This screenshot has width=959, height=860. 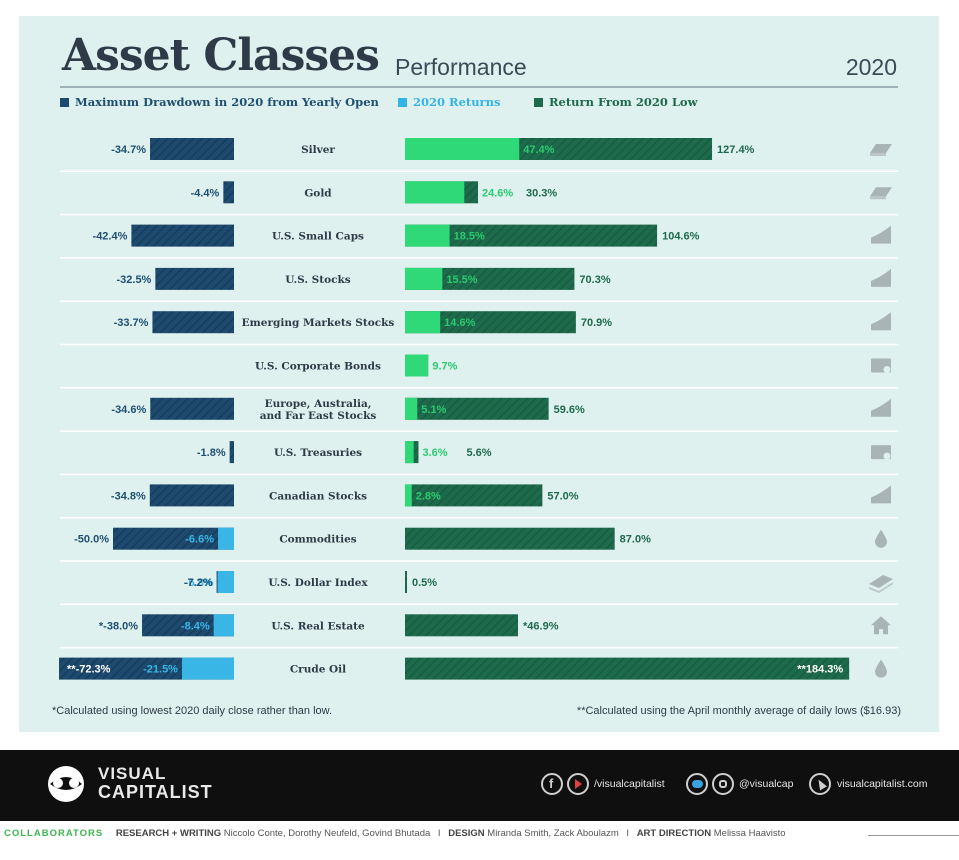 What do you see at coordinates (226, 538) in the screenshot?
I see `negative-return-bar-commodities` at bounding box center [226, 538].